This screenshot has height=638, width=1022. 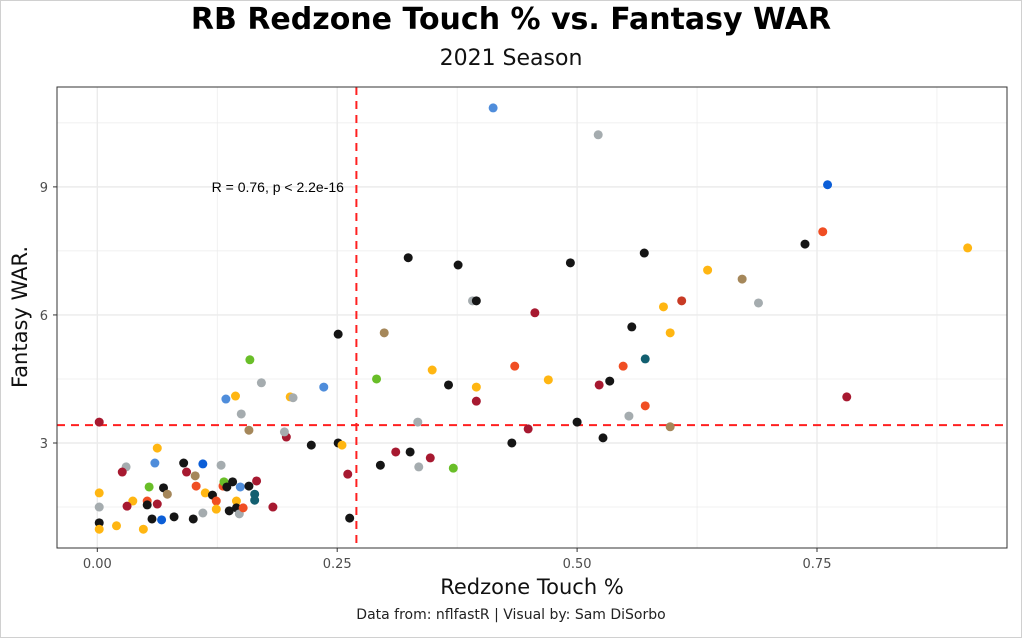 I want to click on x-tick-label: 0.50, so click(x=577, y=564).